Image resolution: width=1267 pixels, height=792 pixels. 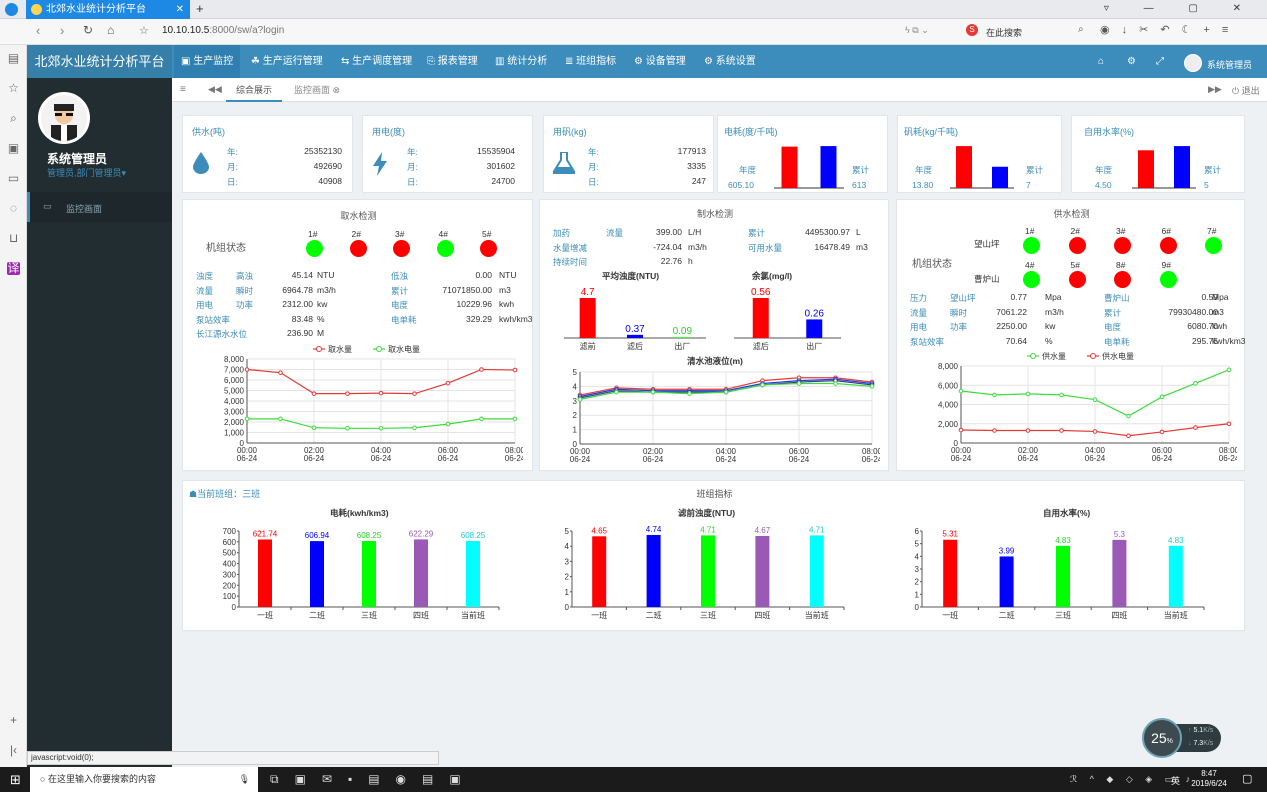 What do you see at coordinates (99, 422) in the screenshot?
I see `sidebar: 系统管理员 管理员,部门管理员▾ ▭ 监控画面` at bounding box center [99, 422].